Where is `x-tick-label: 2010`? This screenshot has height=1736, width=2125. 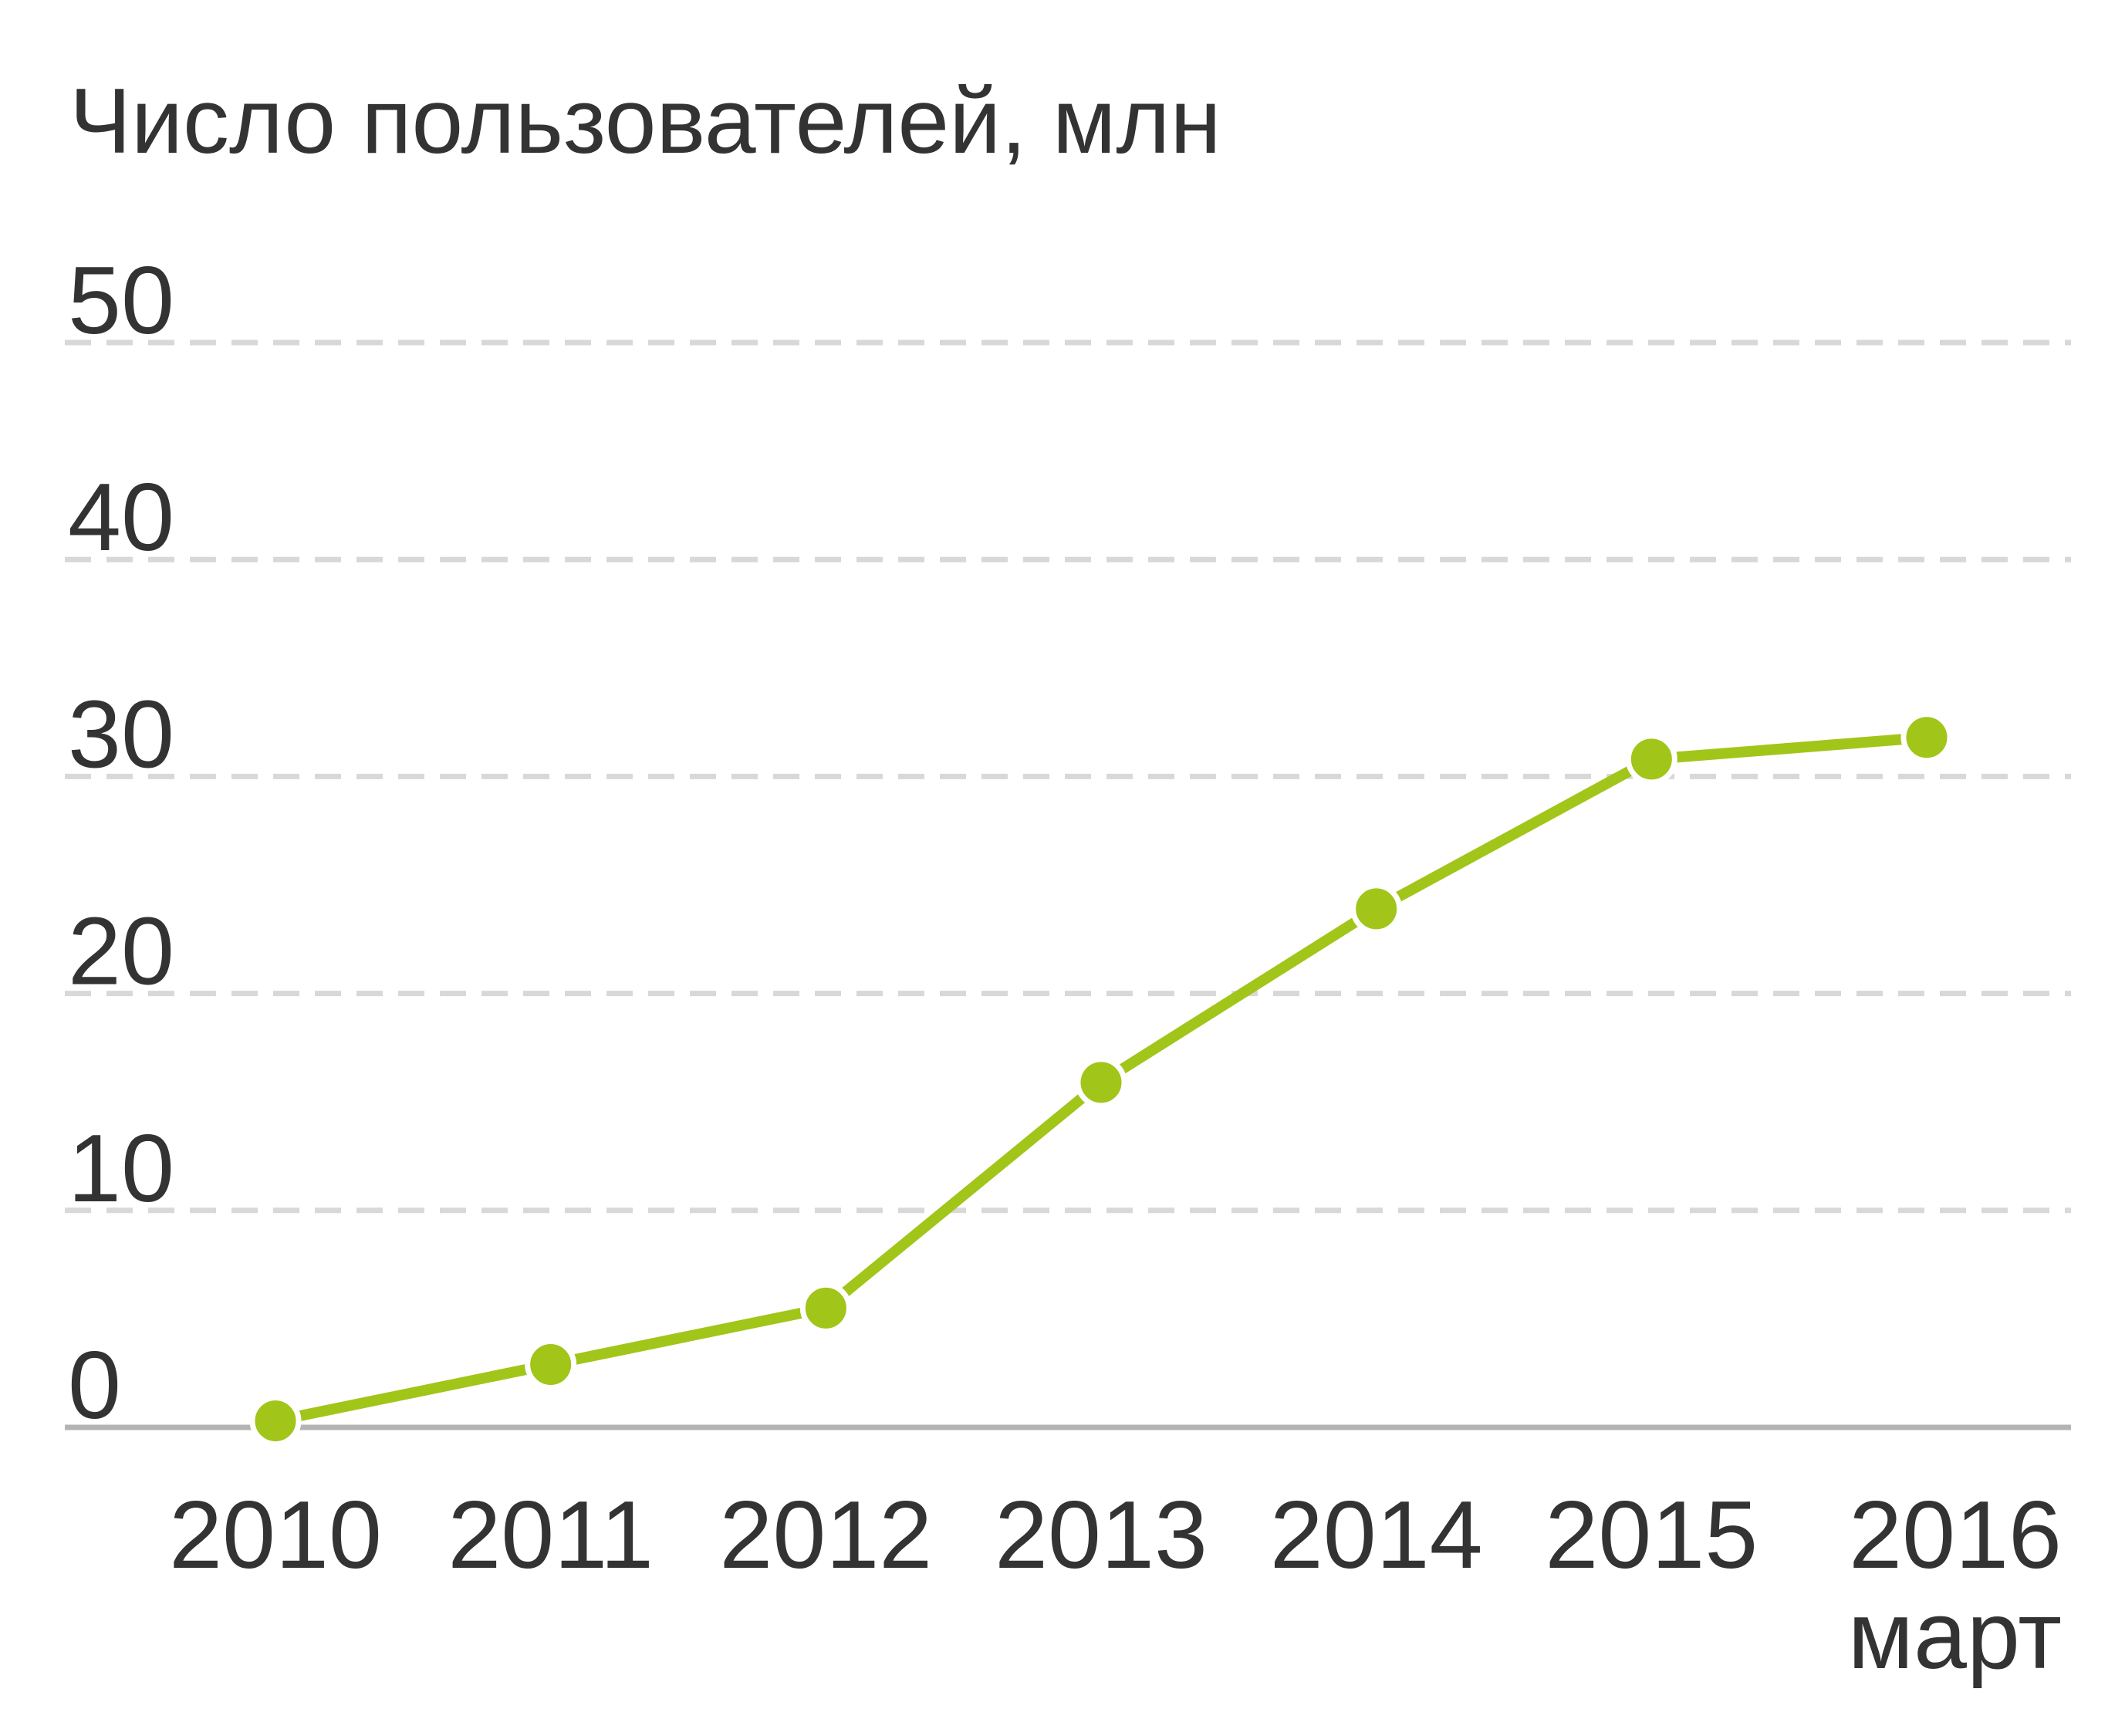 x-tick-label: 2010 is located at coordinates (275, 1535).